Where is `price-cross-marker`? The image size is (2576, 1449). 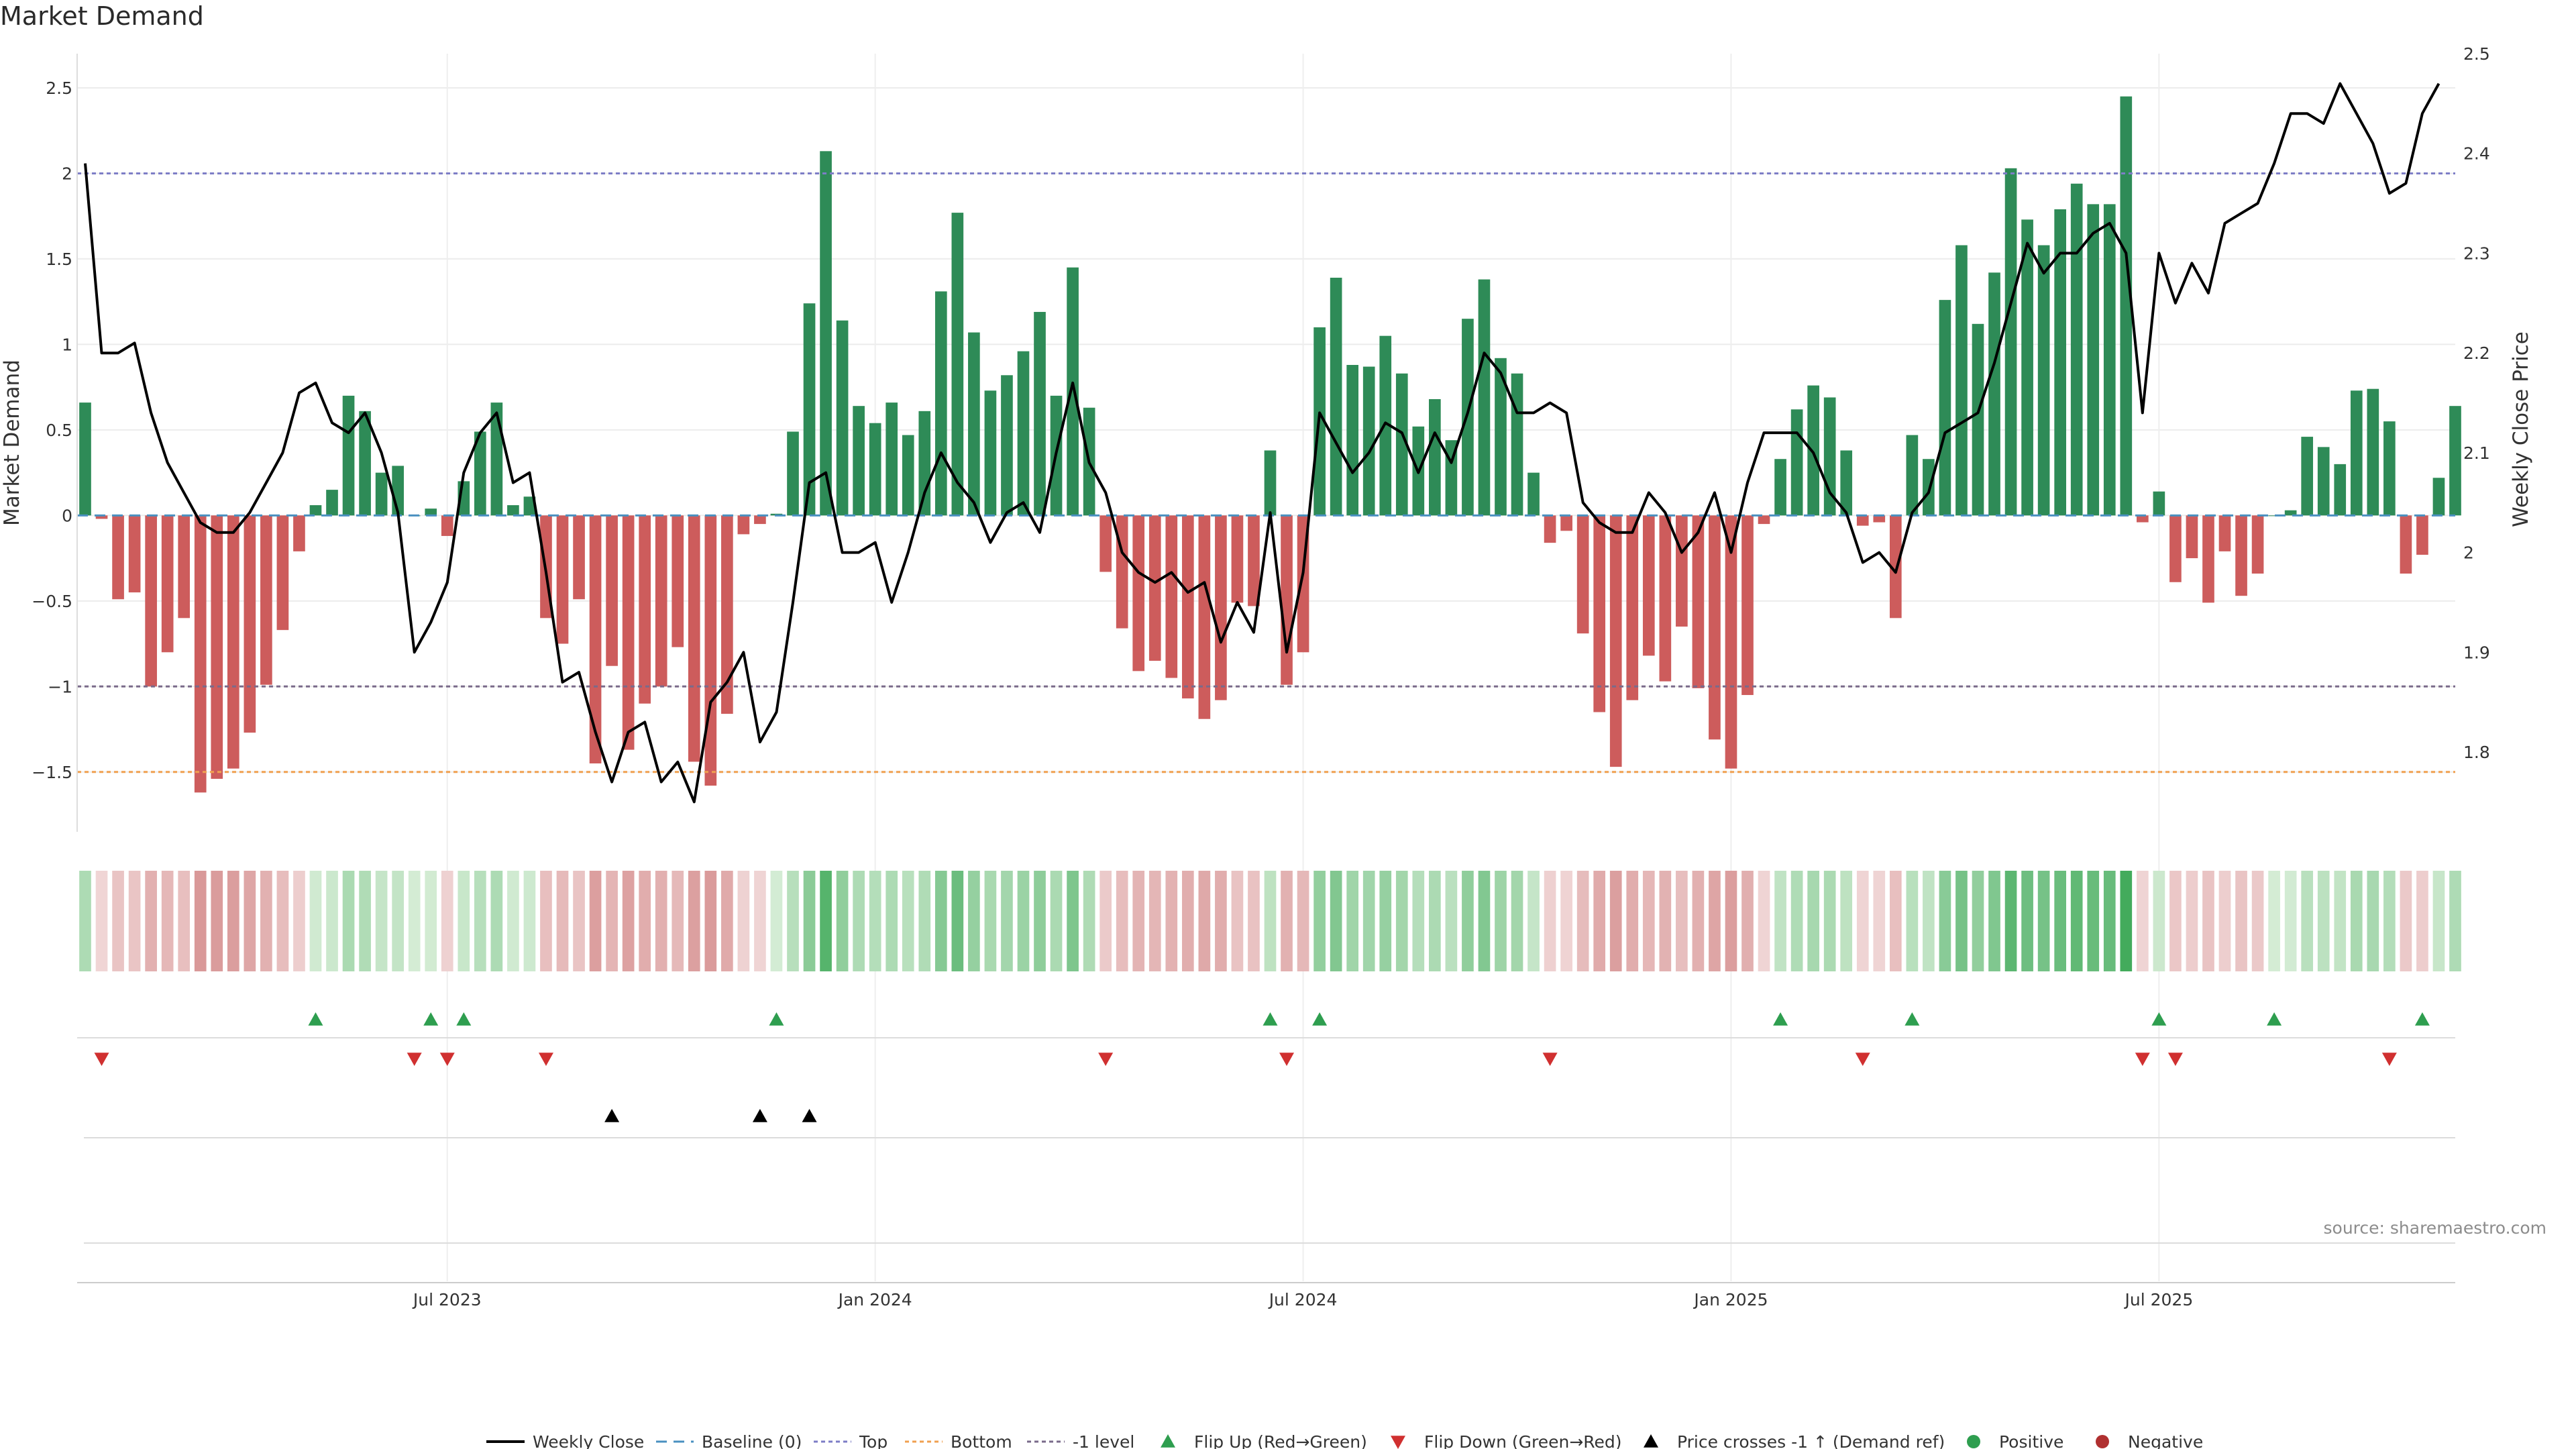 price-cross-marker is located at coordinates (759, 1115).